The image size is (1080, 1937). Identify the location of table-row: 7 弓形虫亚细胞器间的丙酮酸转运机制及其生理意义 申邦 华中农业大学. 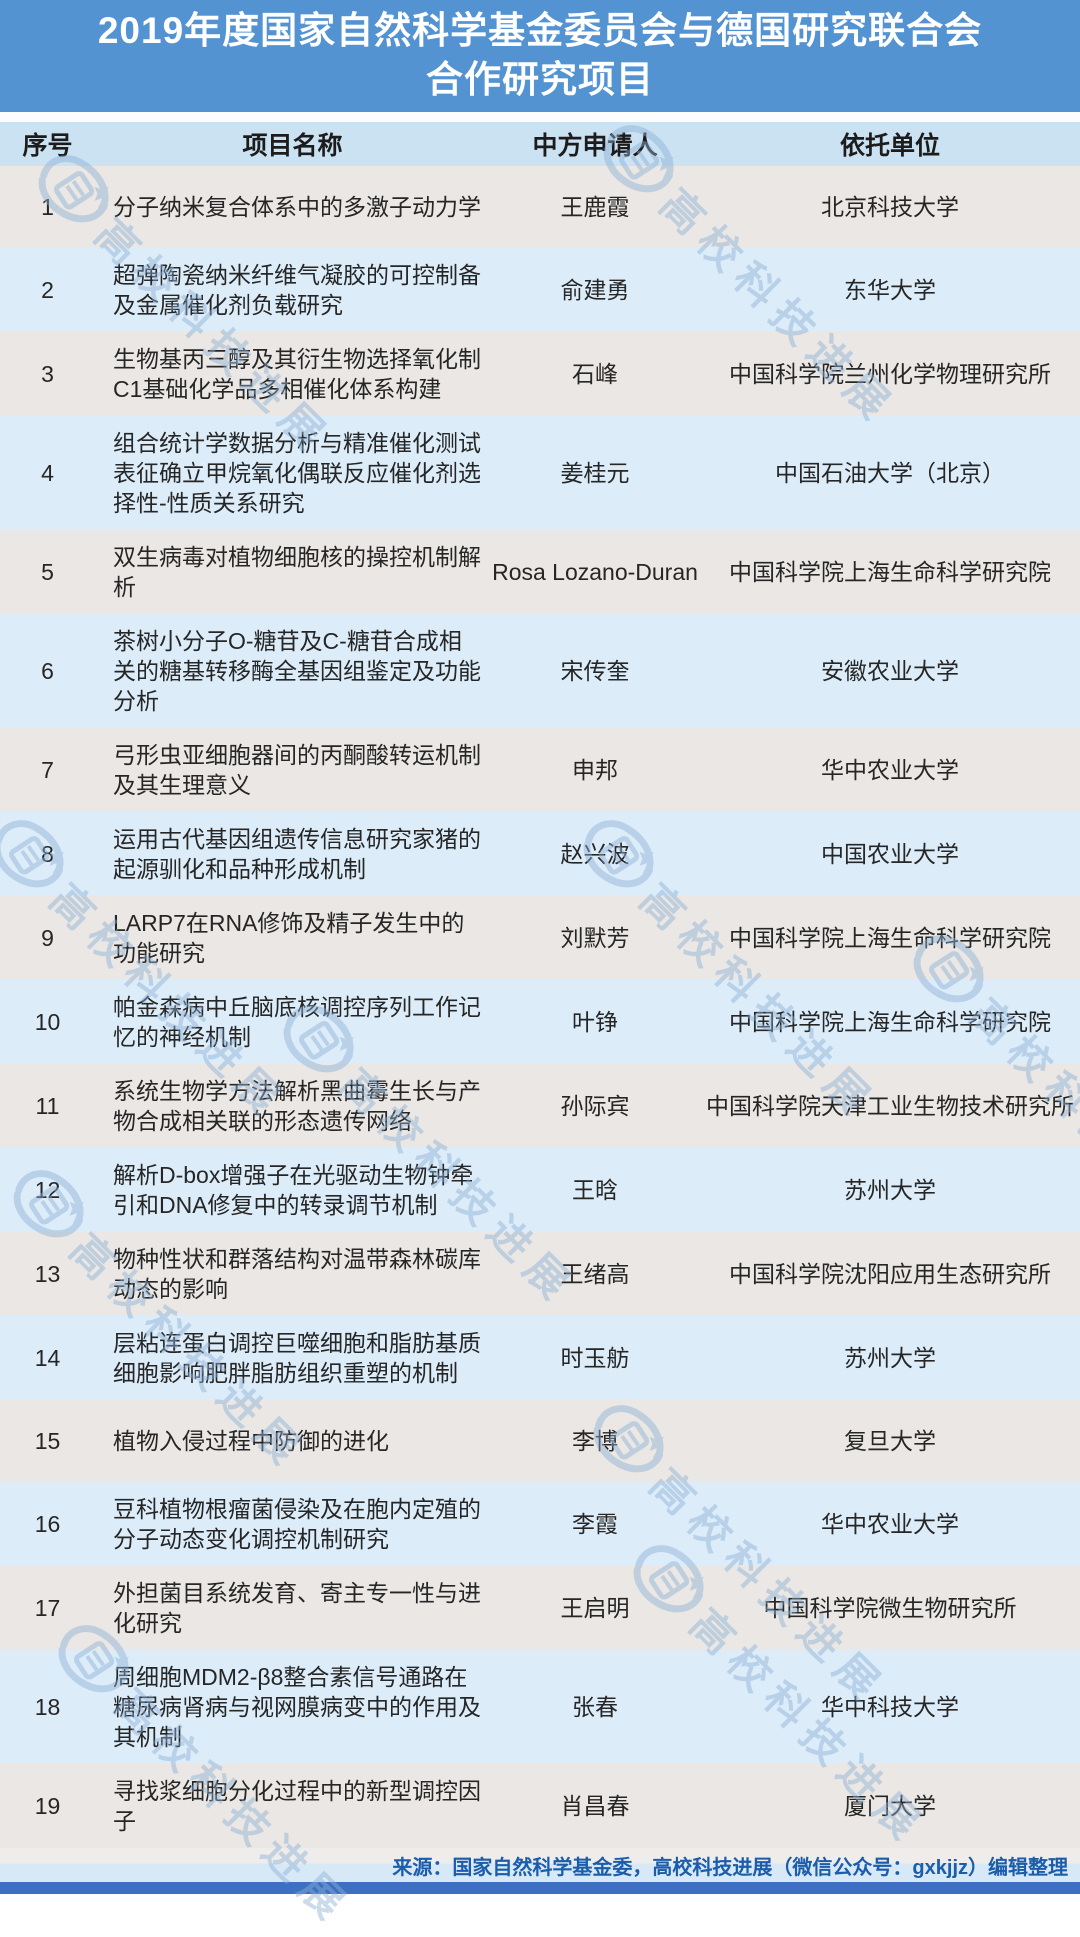
(540, 770).